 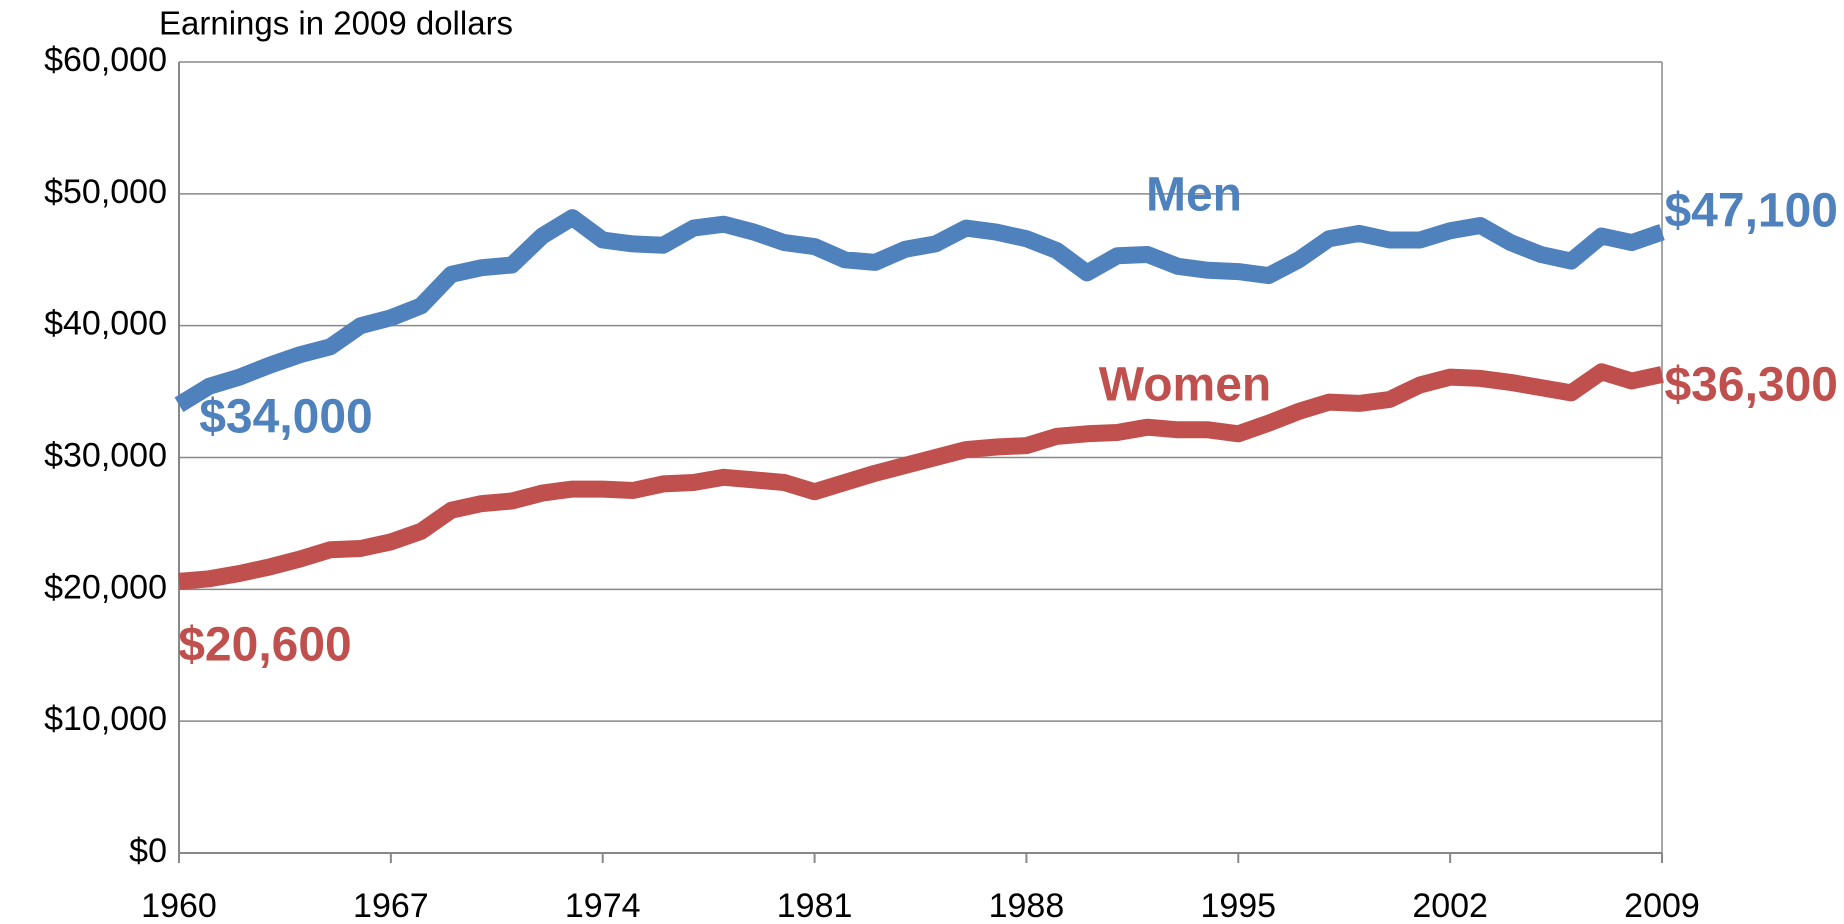 What do you see at coordinates (815, 905) in the screenshot?
I see `x-tick-label: 1981` at bounding box center [815, 905].